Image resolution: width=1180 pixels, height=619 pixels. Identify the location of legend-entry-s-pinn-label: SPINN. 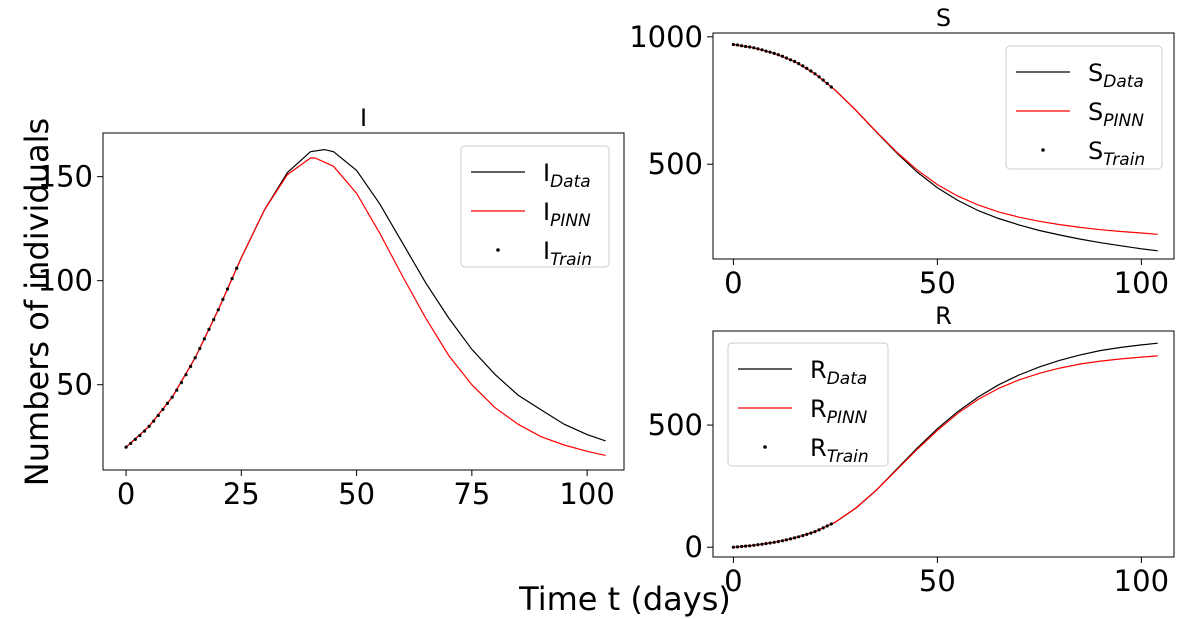
(1116, 114).